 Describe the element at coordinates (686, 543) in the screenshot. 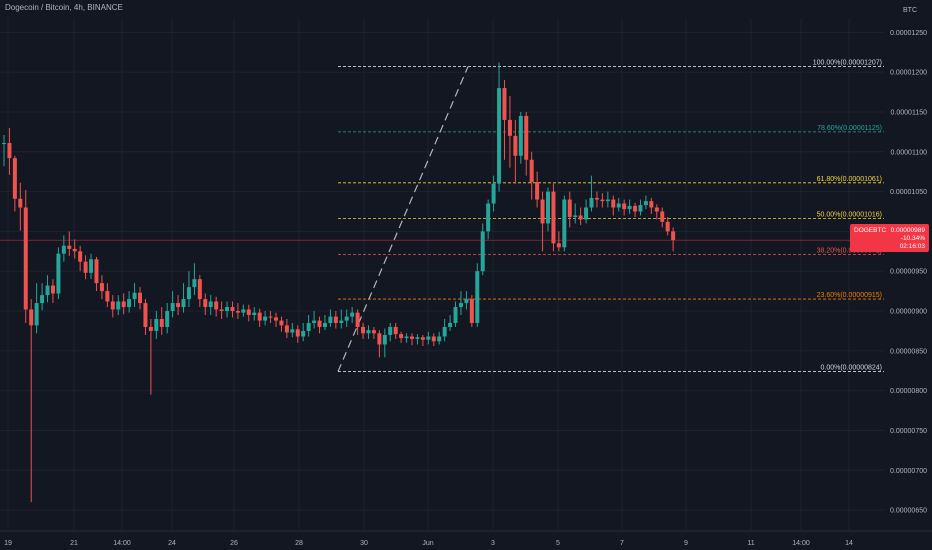

I see `x-tick-label: 9` at that location.